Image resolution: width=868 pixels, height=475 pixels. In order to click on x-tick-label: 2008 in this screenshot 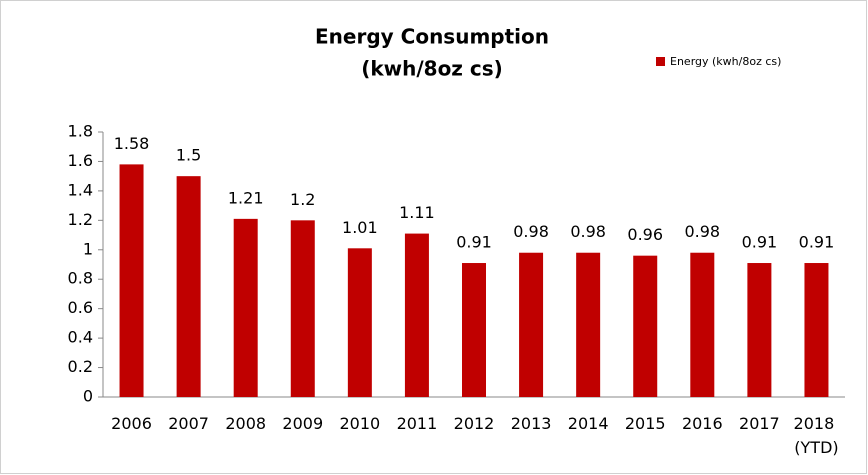, I will do `click(245, 423)`.